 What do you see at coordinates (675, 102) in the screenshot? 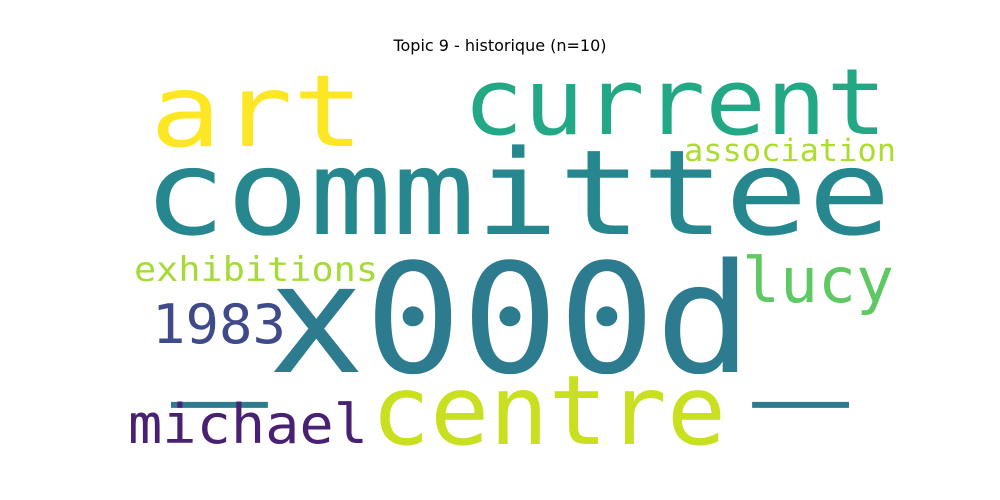
I see `word-current: current` at bounding box center [675, 102].